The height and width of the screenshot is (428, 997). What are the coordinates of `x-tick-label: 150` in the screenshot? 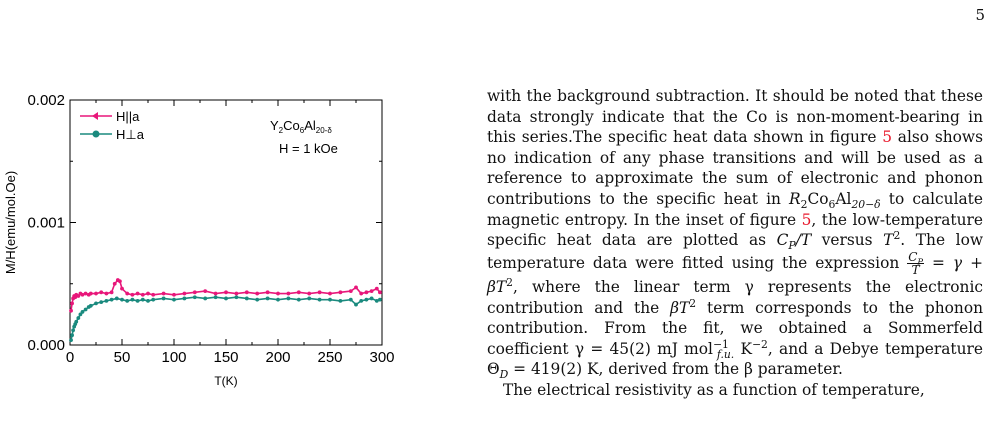 It's located at (225, 357).